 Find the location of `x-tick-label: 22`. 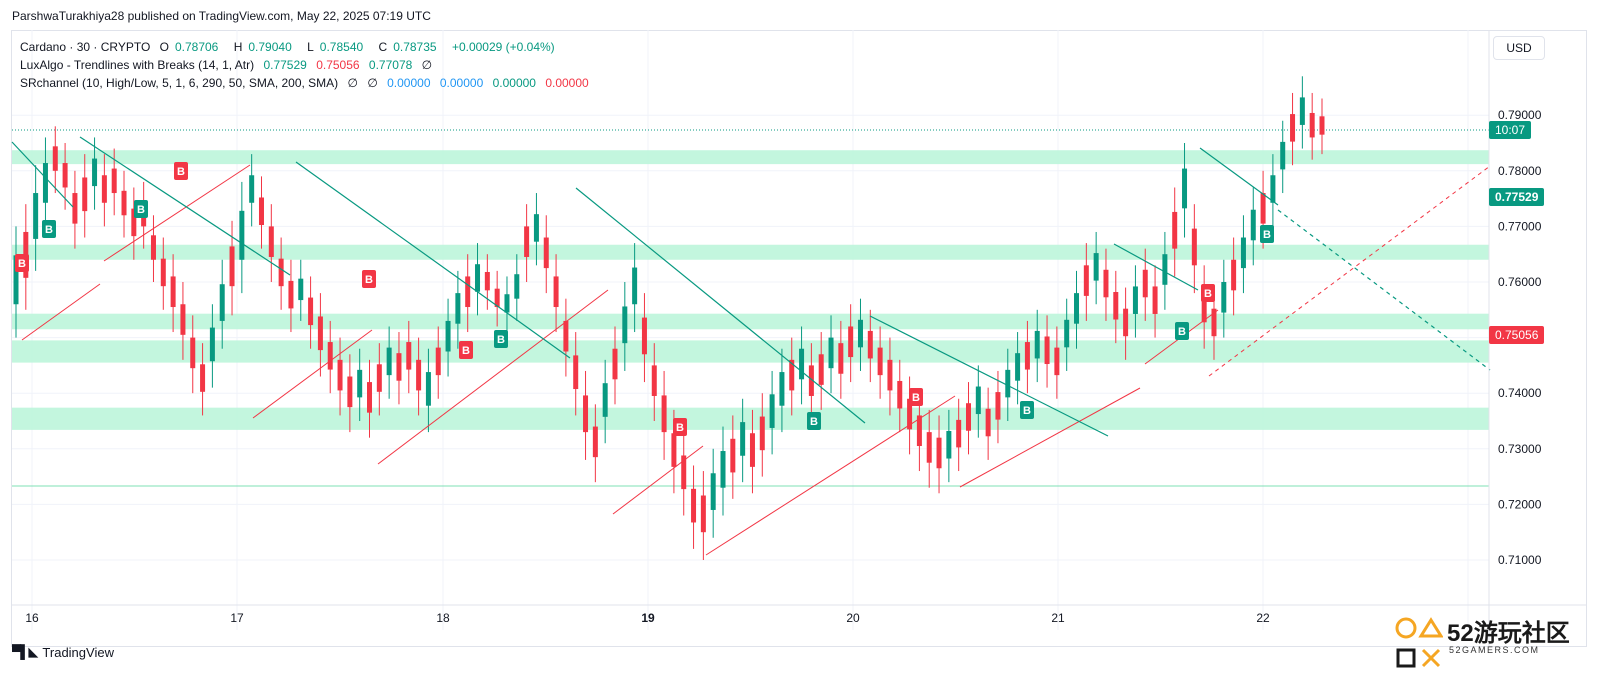

x-tick-label: 22 is located at coordinates (1263, 618).